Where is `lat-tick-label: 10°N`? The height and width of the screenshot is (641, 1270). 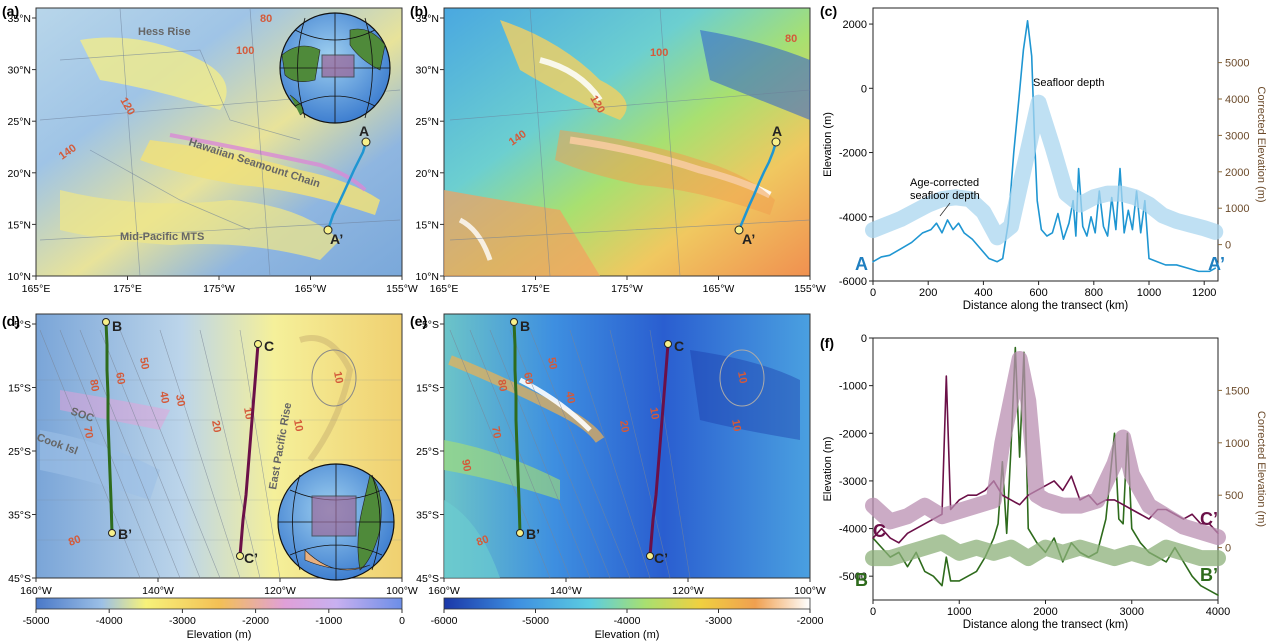
lat-tick-label: 10°N is located at coordinates (19, 277).